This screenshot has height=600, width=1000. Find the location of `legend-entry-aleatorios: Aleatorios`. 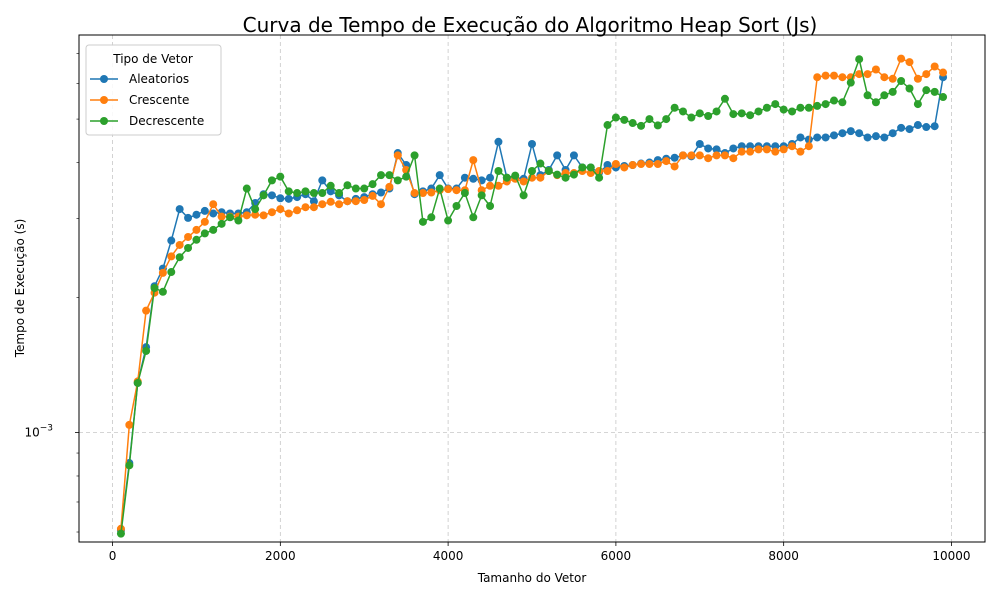

legend-entry-aleatorios: Aleatorios is located at coordinates (139, 79).